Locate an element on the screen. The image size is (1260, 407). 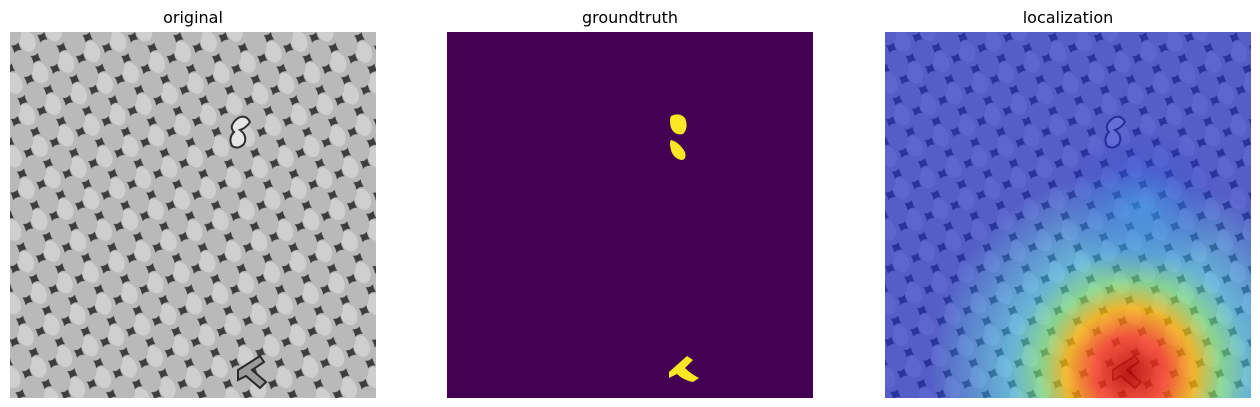
panel-title-original: original is located at coordinates (193, 17).